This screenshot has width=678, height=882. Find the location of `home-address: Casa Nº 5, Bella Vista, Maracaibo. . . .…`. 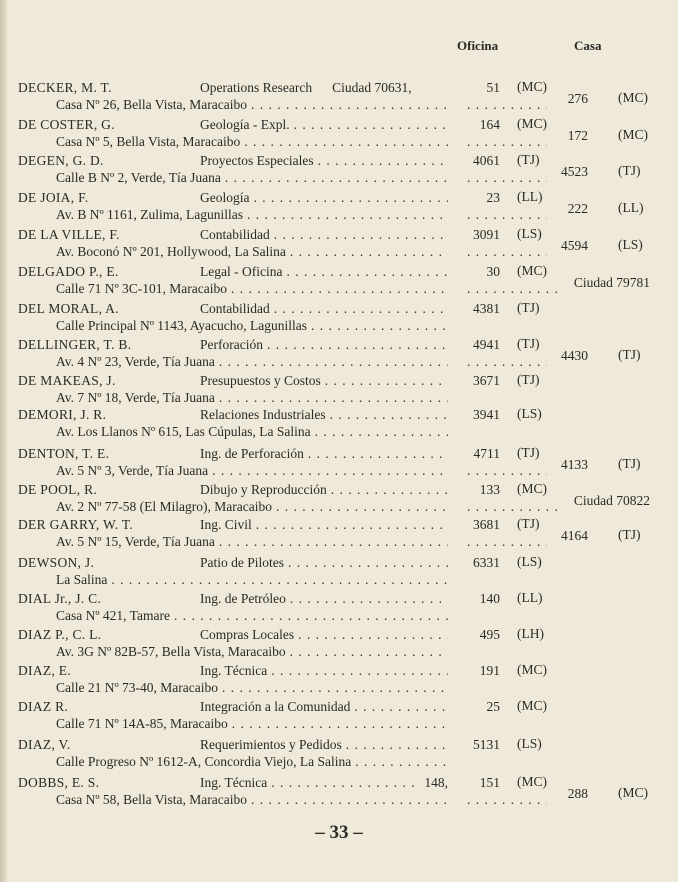

home-address: Casa Nº 5, Bella Vista, Maracaibo. . . .… is located at coordinates (252, 142).